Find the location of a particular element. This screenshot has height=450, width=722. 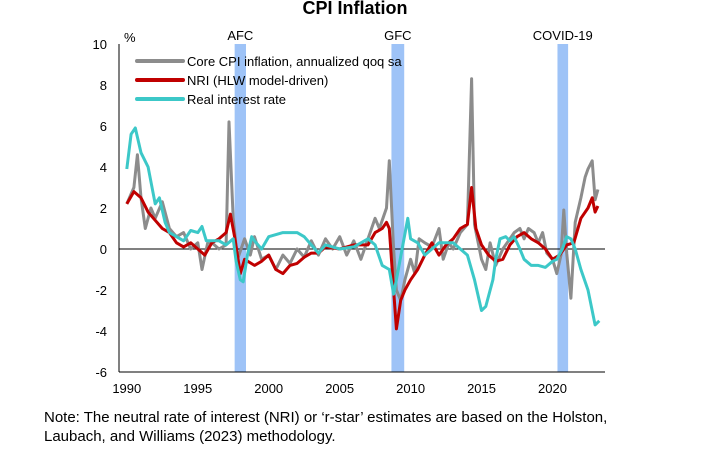

x-tick-label: 2020 is located at coordinates (552, 388).